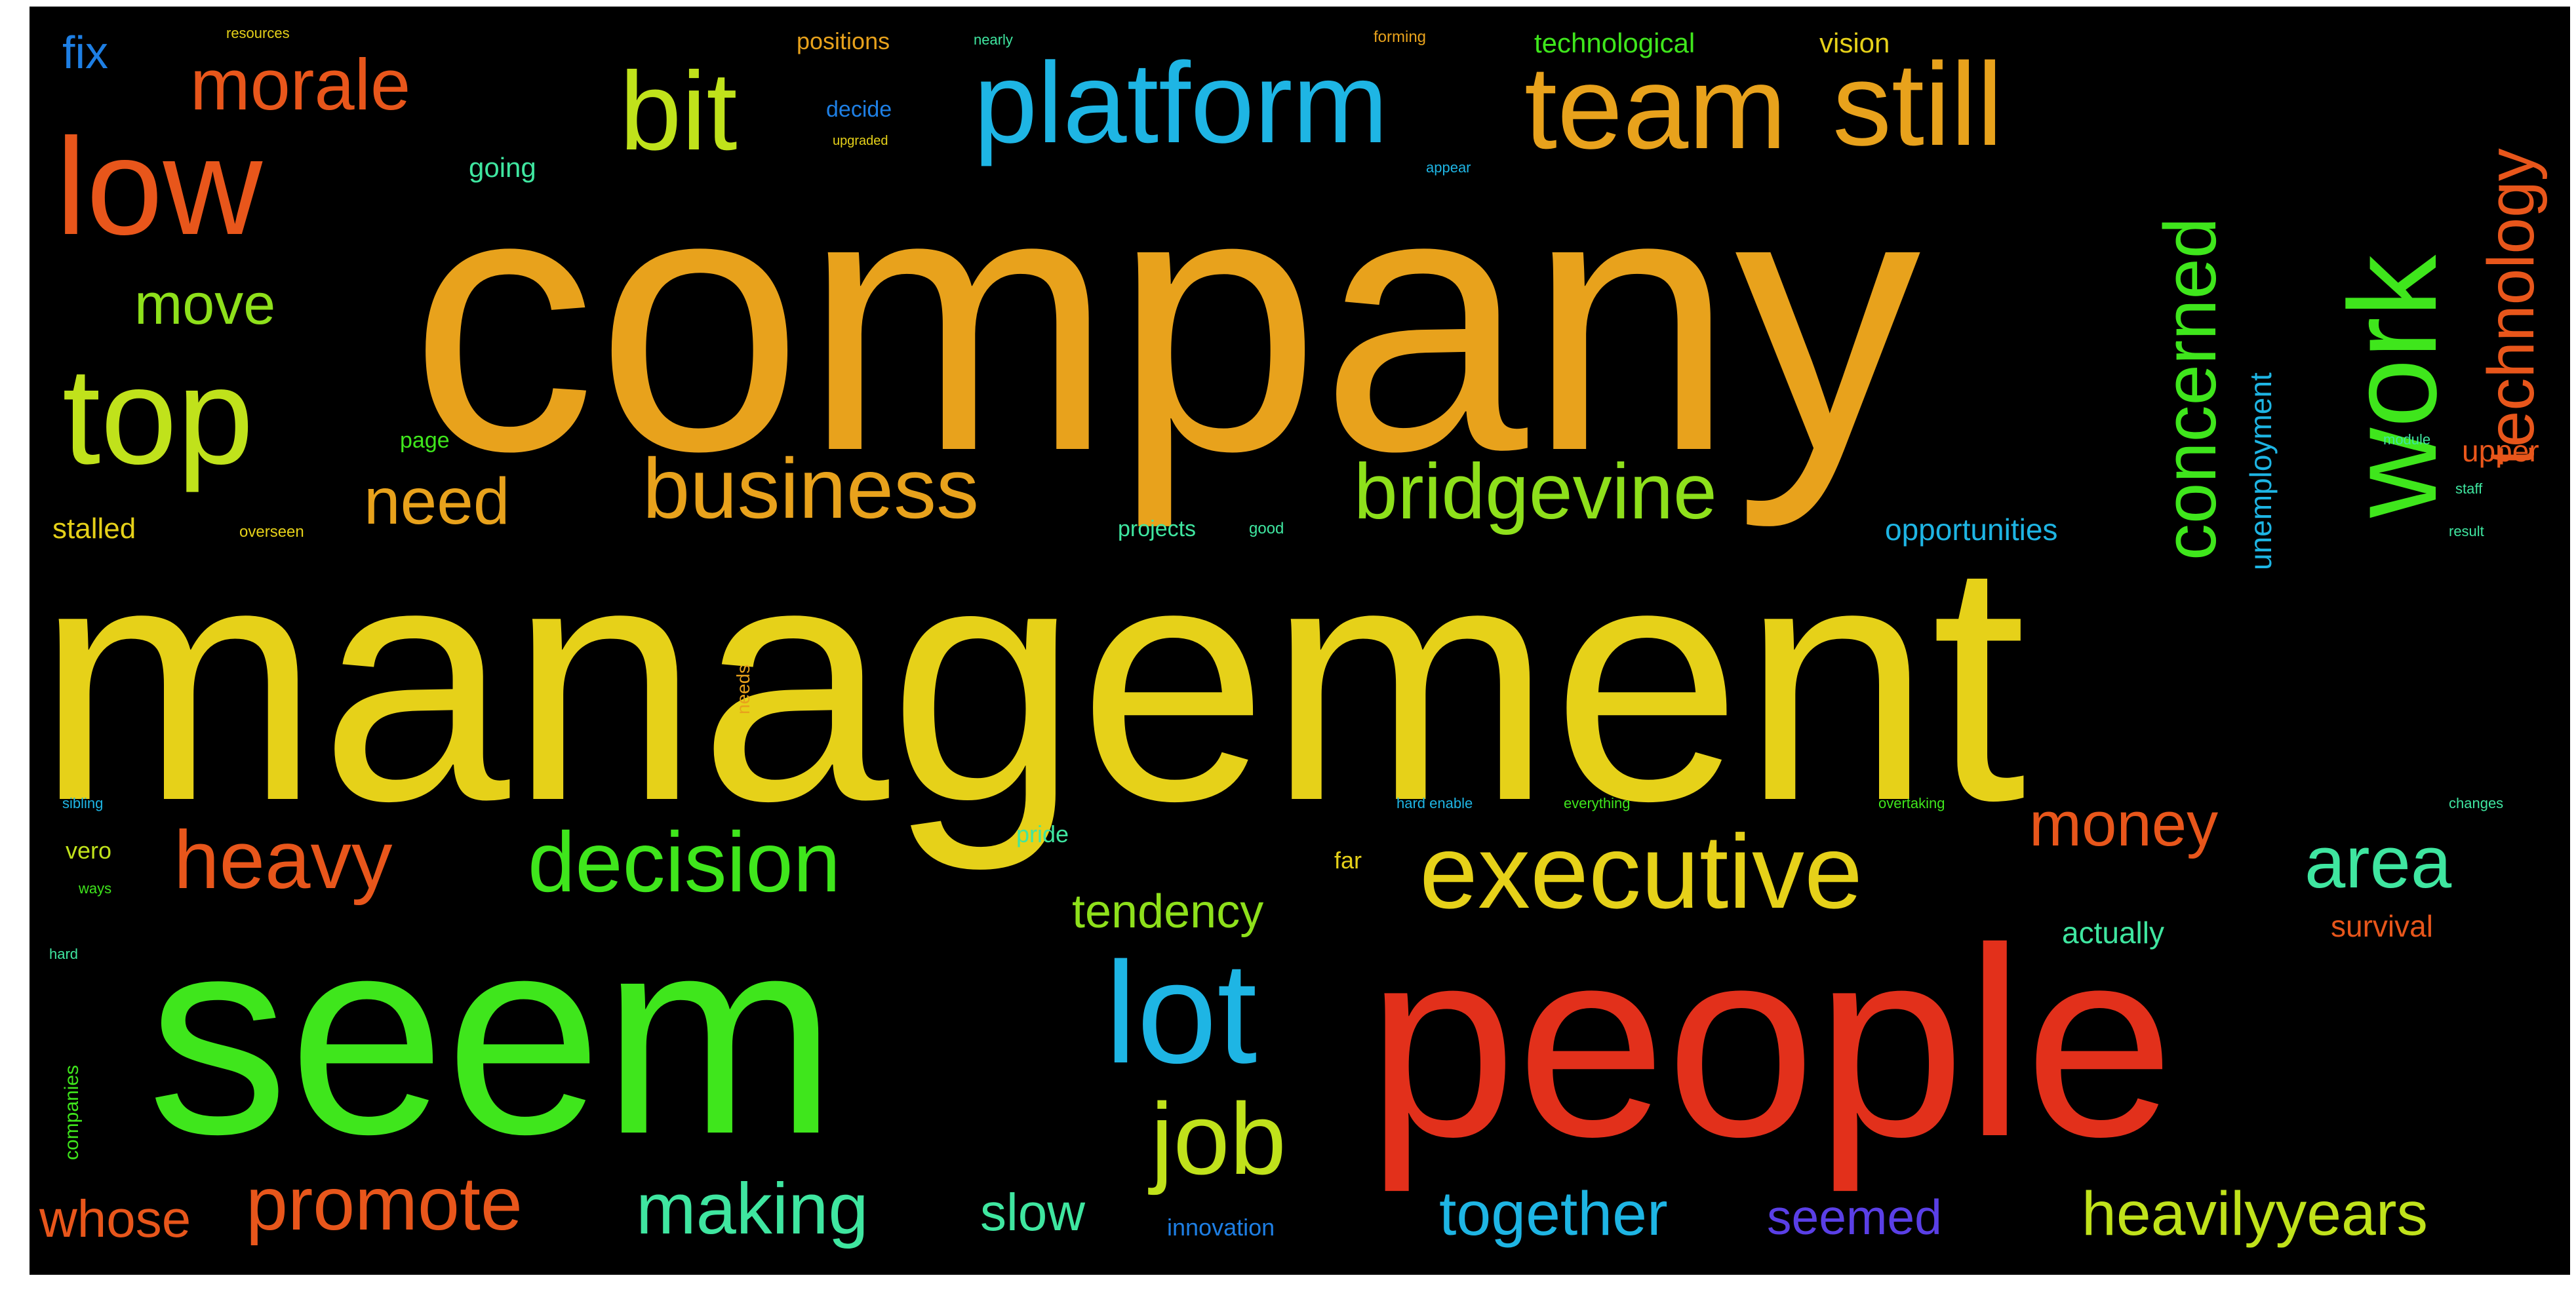 This screenshot has height=1301, width=2576. Describe the element at coordinates (2511, 307) in the screenshot. I see `word-technology: technology` at that location.